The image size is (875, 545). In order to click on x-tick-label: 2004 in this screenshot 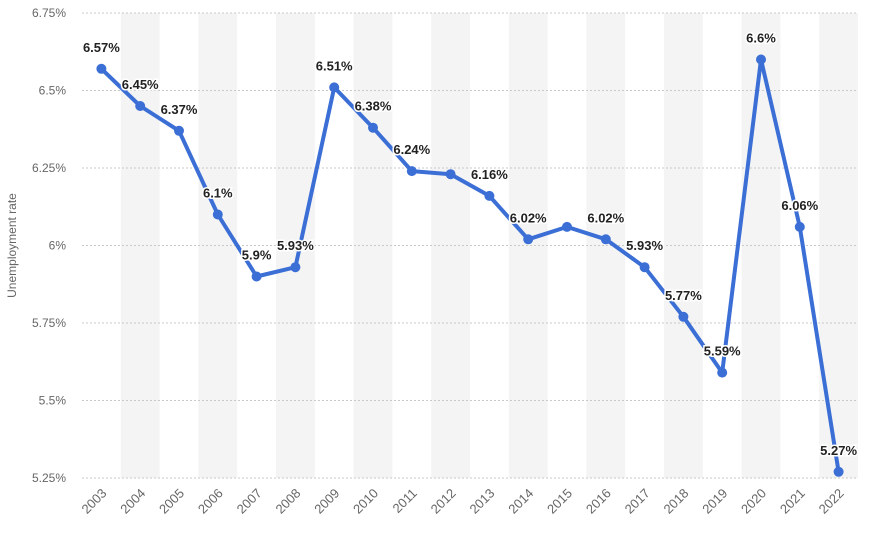, I will do `click(132, 501)`.